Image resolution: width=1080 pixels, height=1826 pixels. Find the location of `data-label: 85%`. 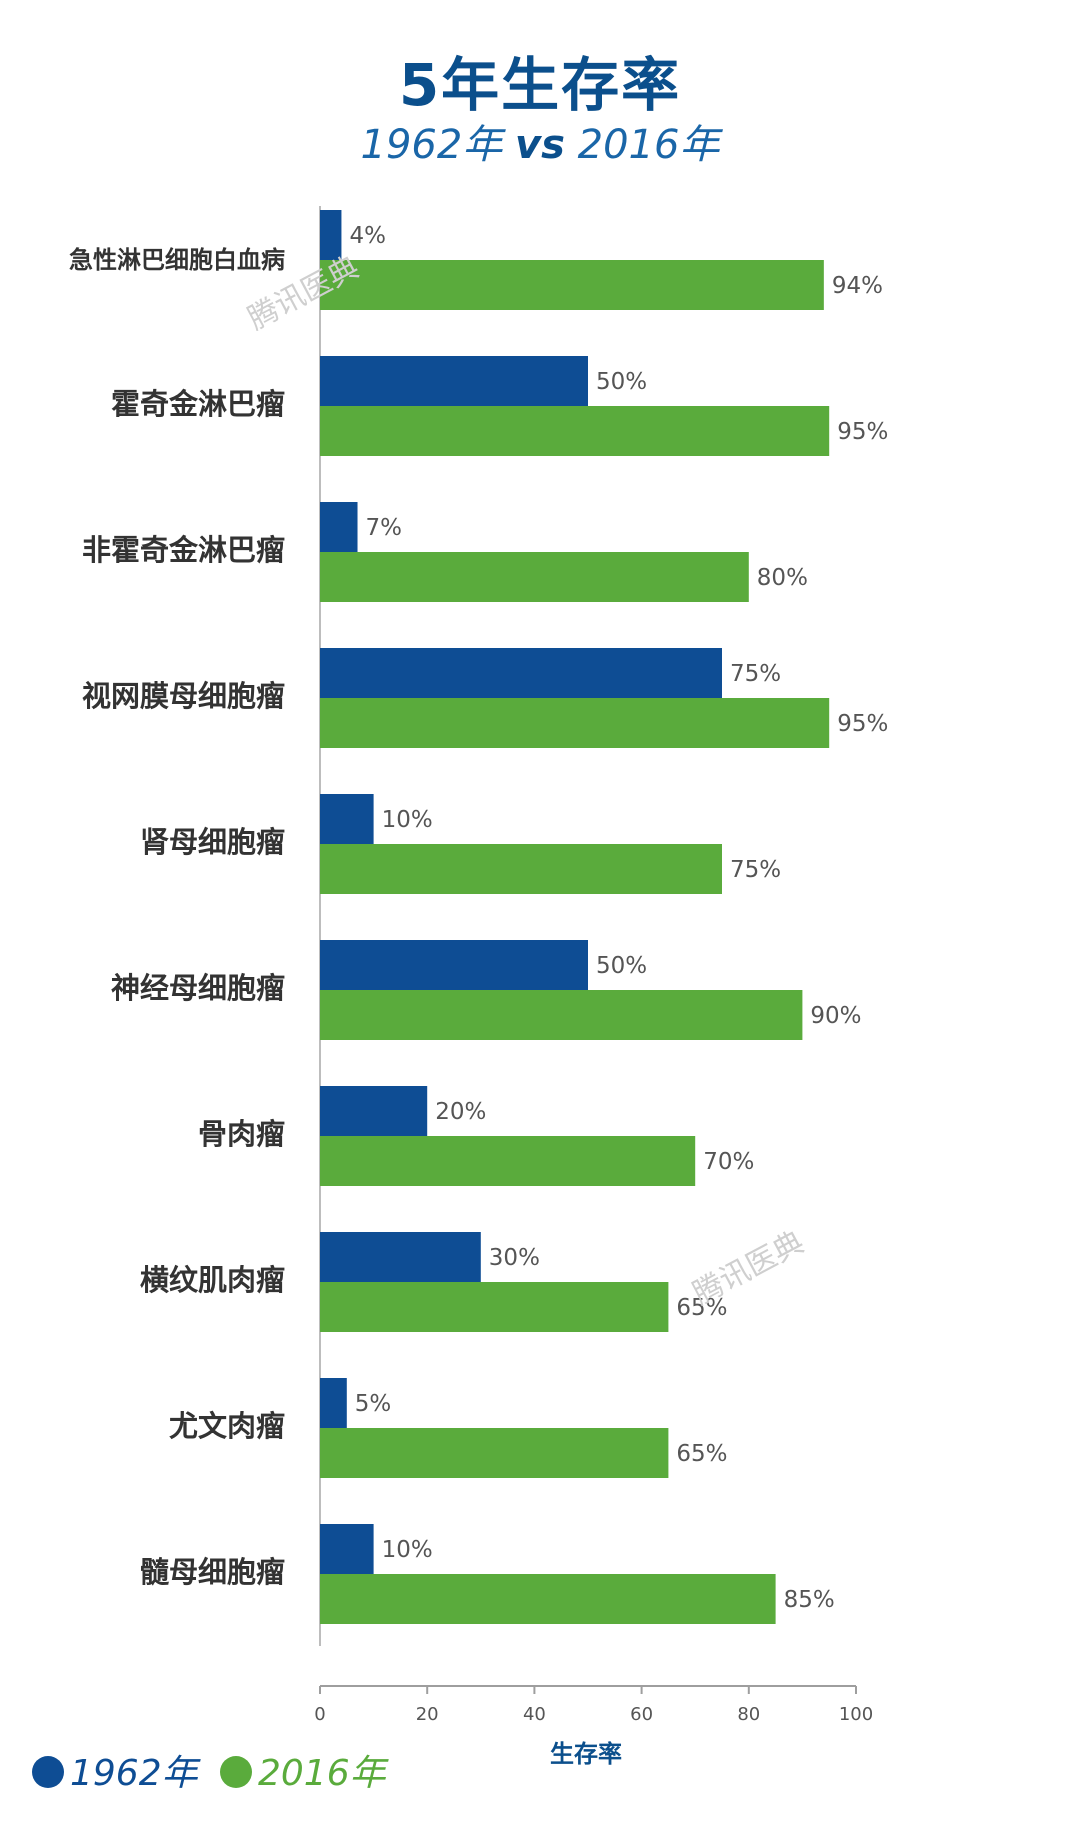

data-label: 85% is located at coordinates (809, 1600).